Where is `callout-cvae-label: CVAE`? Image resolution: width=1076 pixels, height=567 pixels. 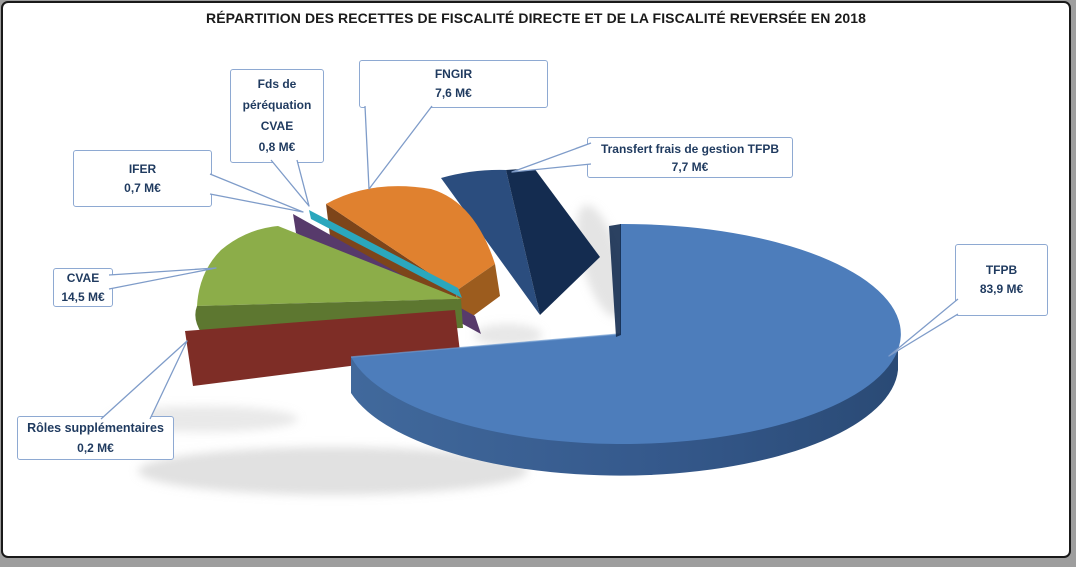 callout-cvae-label: CVAE is located at coordinates (83, 277).